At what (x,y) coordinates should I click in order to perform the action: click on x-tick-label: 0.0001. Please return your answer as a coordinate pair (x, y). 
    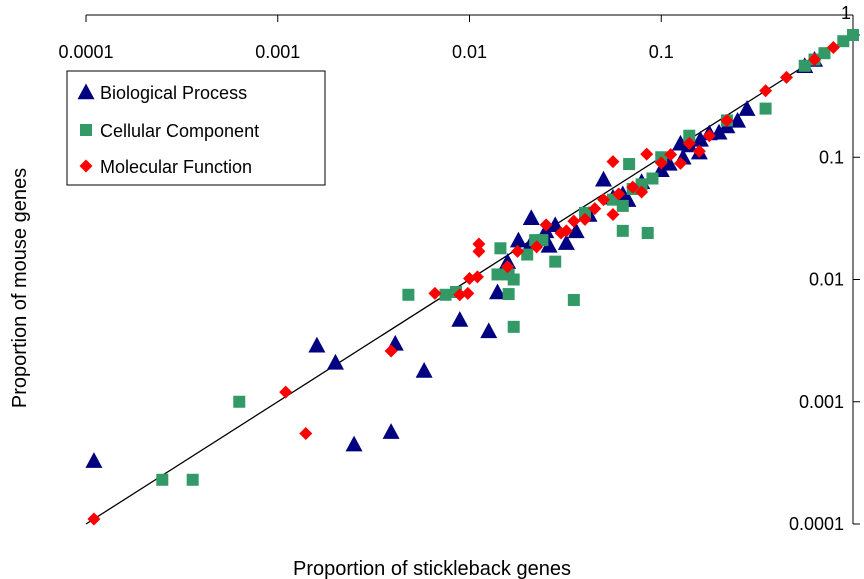
    Looking at the image, I should click on (85, 52).